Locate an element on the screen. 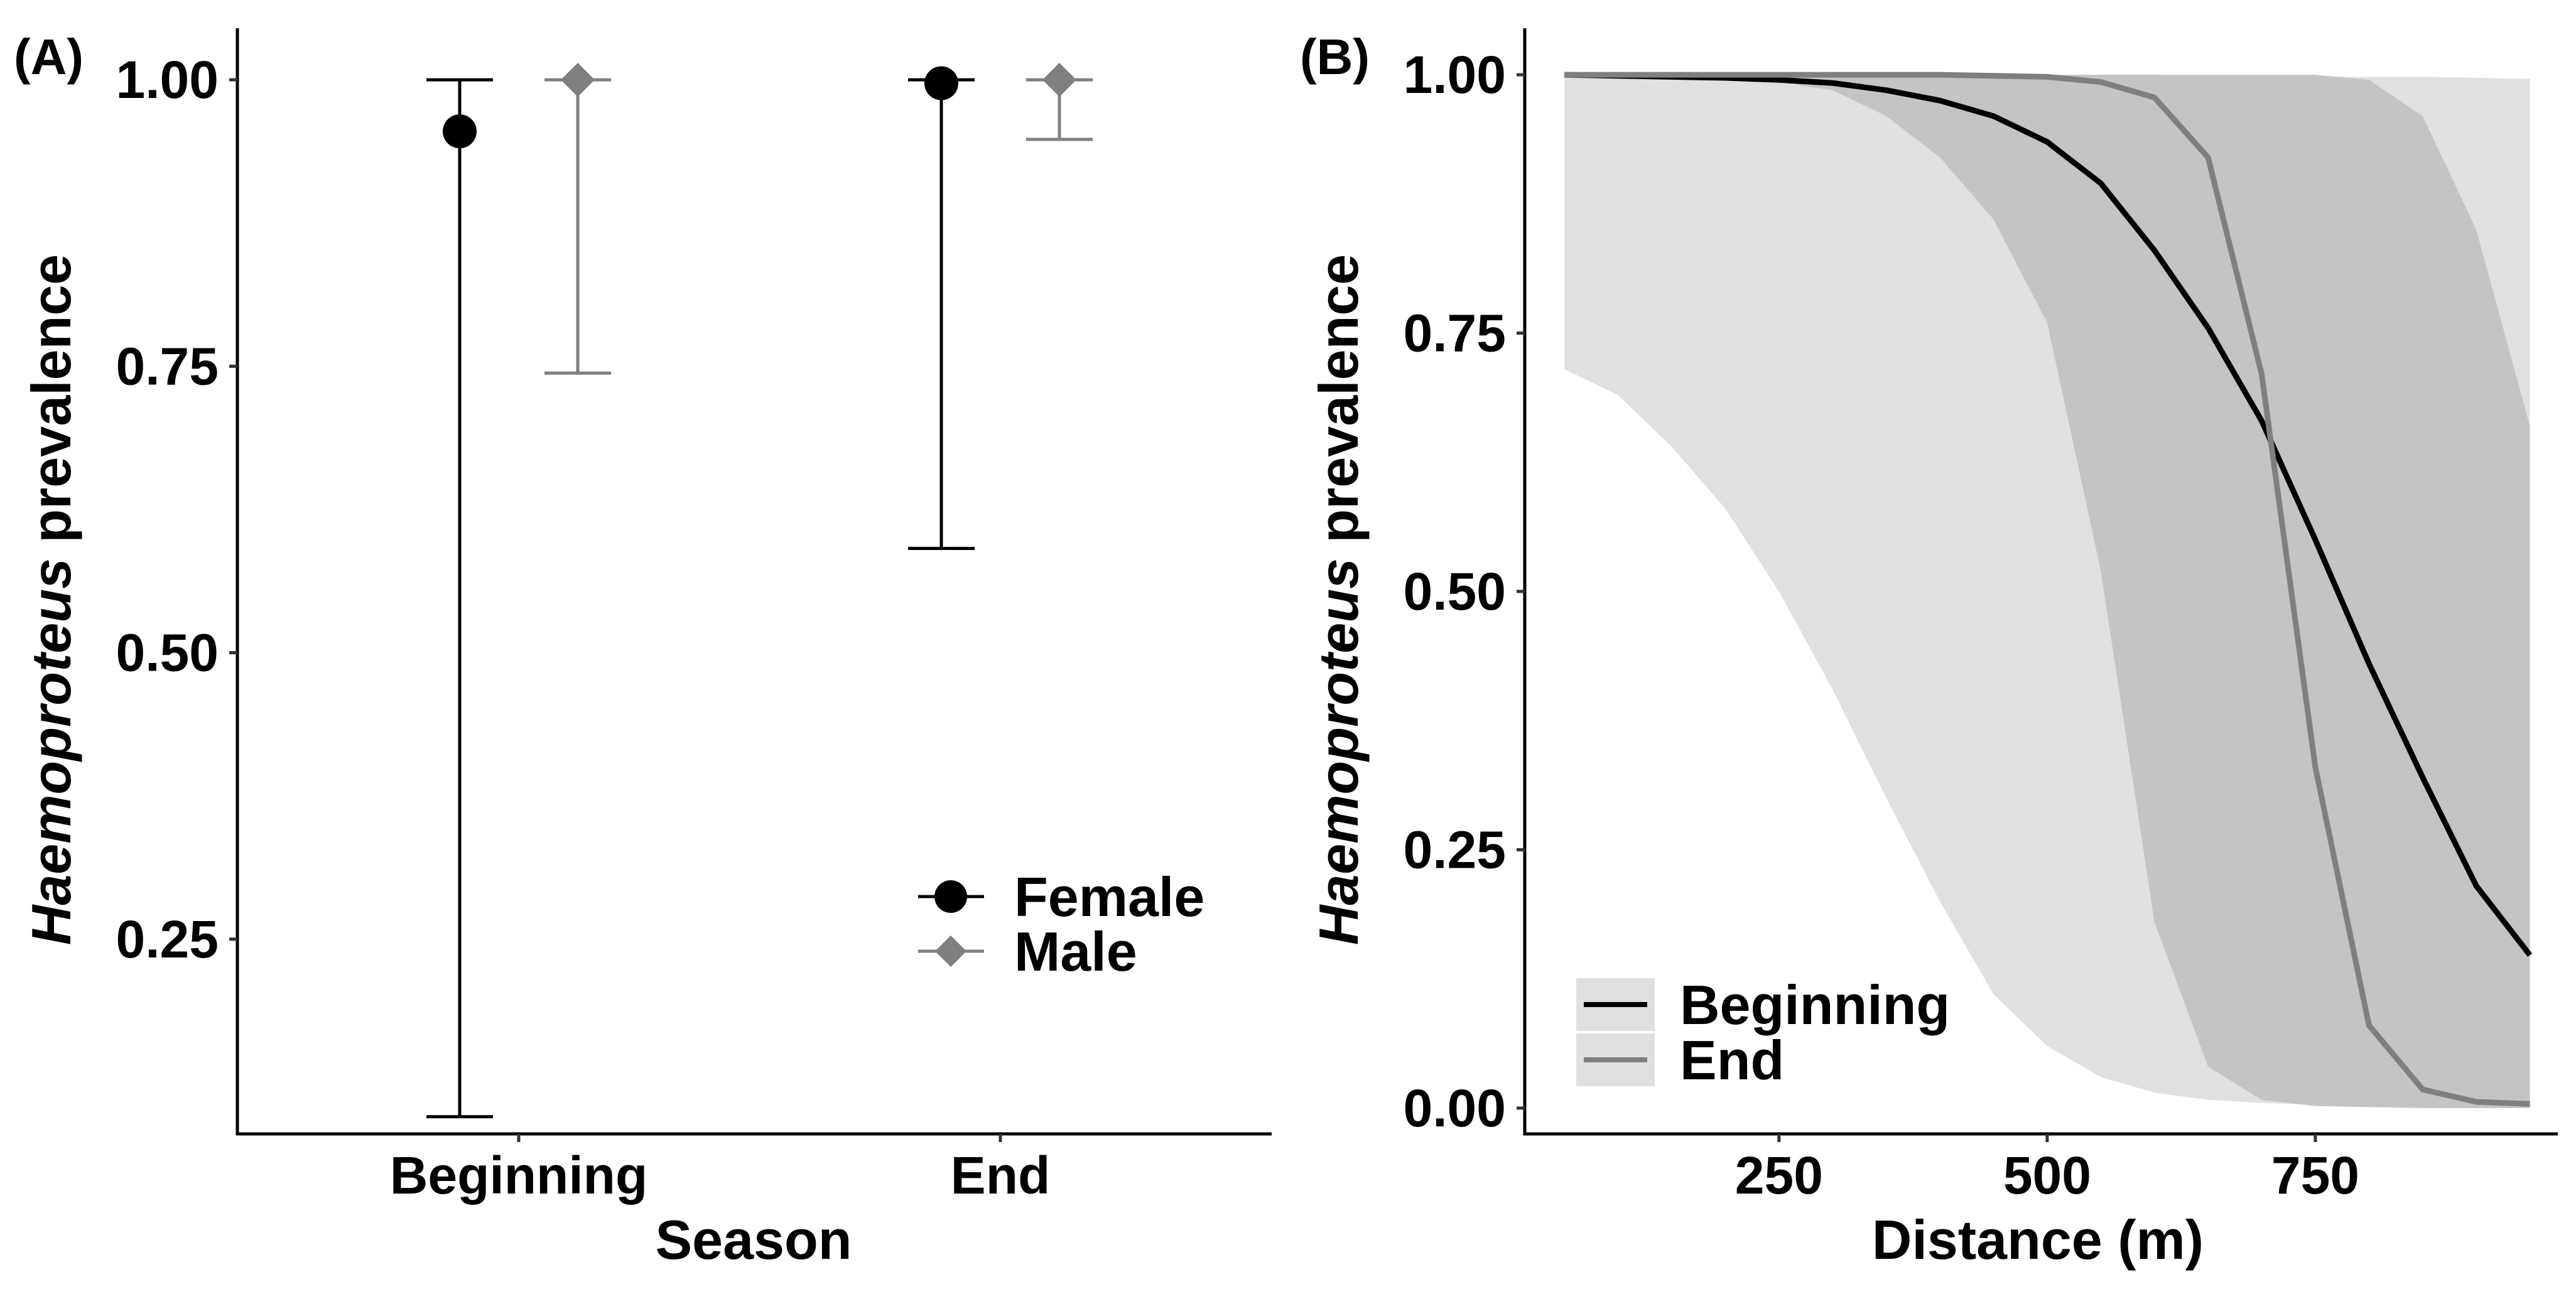 This screenshot has height=1294, width=2576. panel-a-y-axis-title-italic: Haemoproteus is located at coordinates (51, 751).